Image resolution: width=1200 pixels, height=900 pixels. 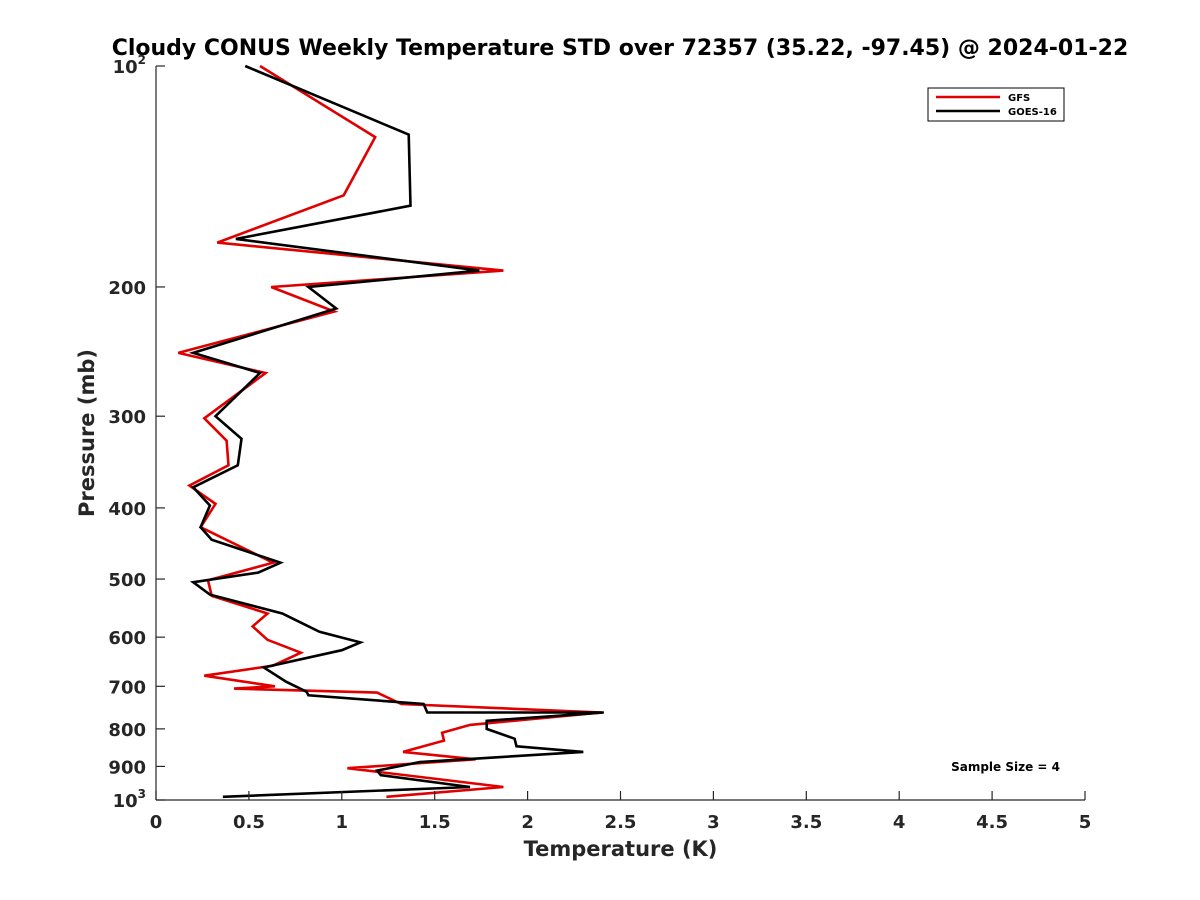 I want to click on legend-box, so click(x=996, y=104).